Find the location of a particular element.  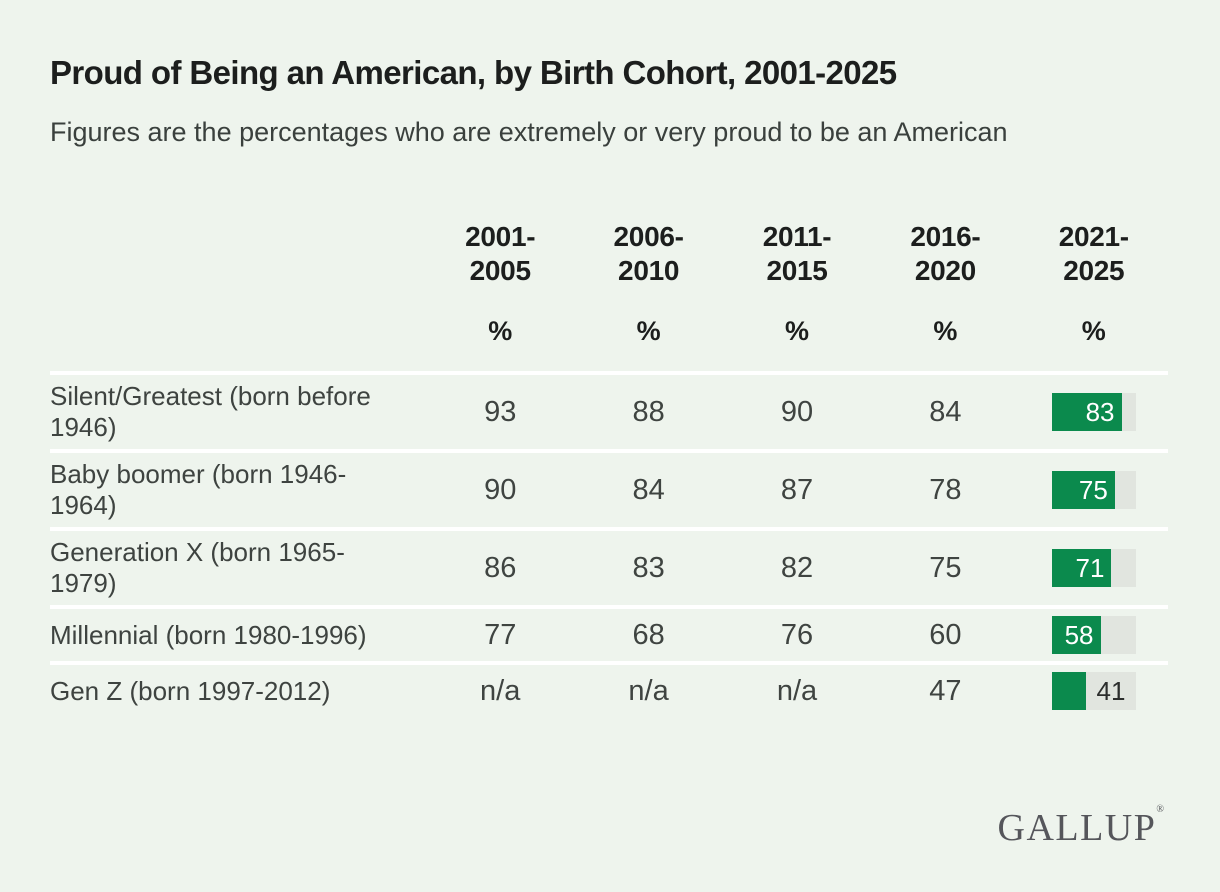

column-header: 2006- 2010% is located at coordinates (648, 283).